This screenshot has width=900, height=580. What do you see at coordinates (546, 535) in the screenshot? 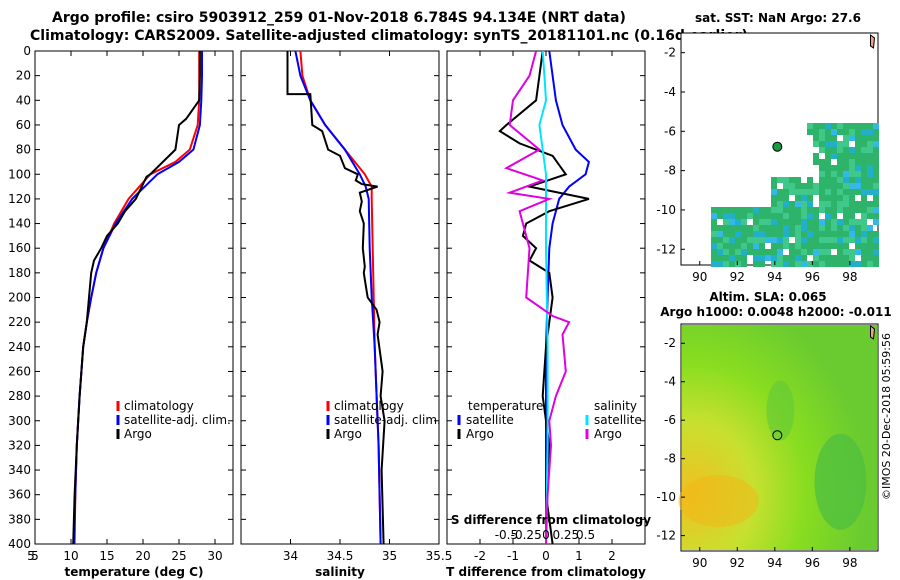
I see `secondary-x-tick-label: 0` at bounding box center [546, 535].